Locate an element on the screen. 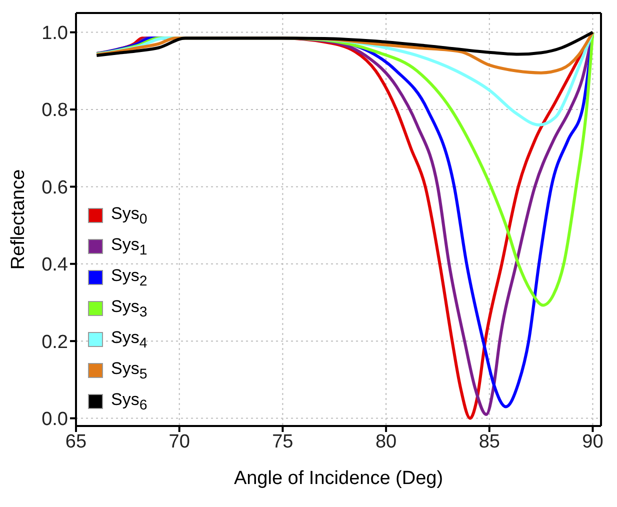 This screenshot has height=507, width=617. legend-label: Sys$_{5}$ is located at coordinates (129, 370).